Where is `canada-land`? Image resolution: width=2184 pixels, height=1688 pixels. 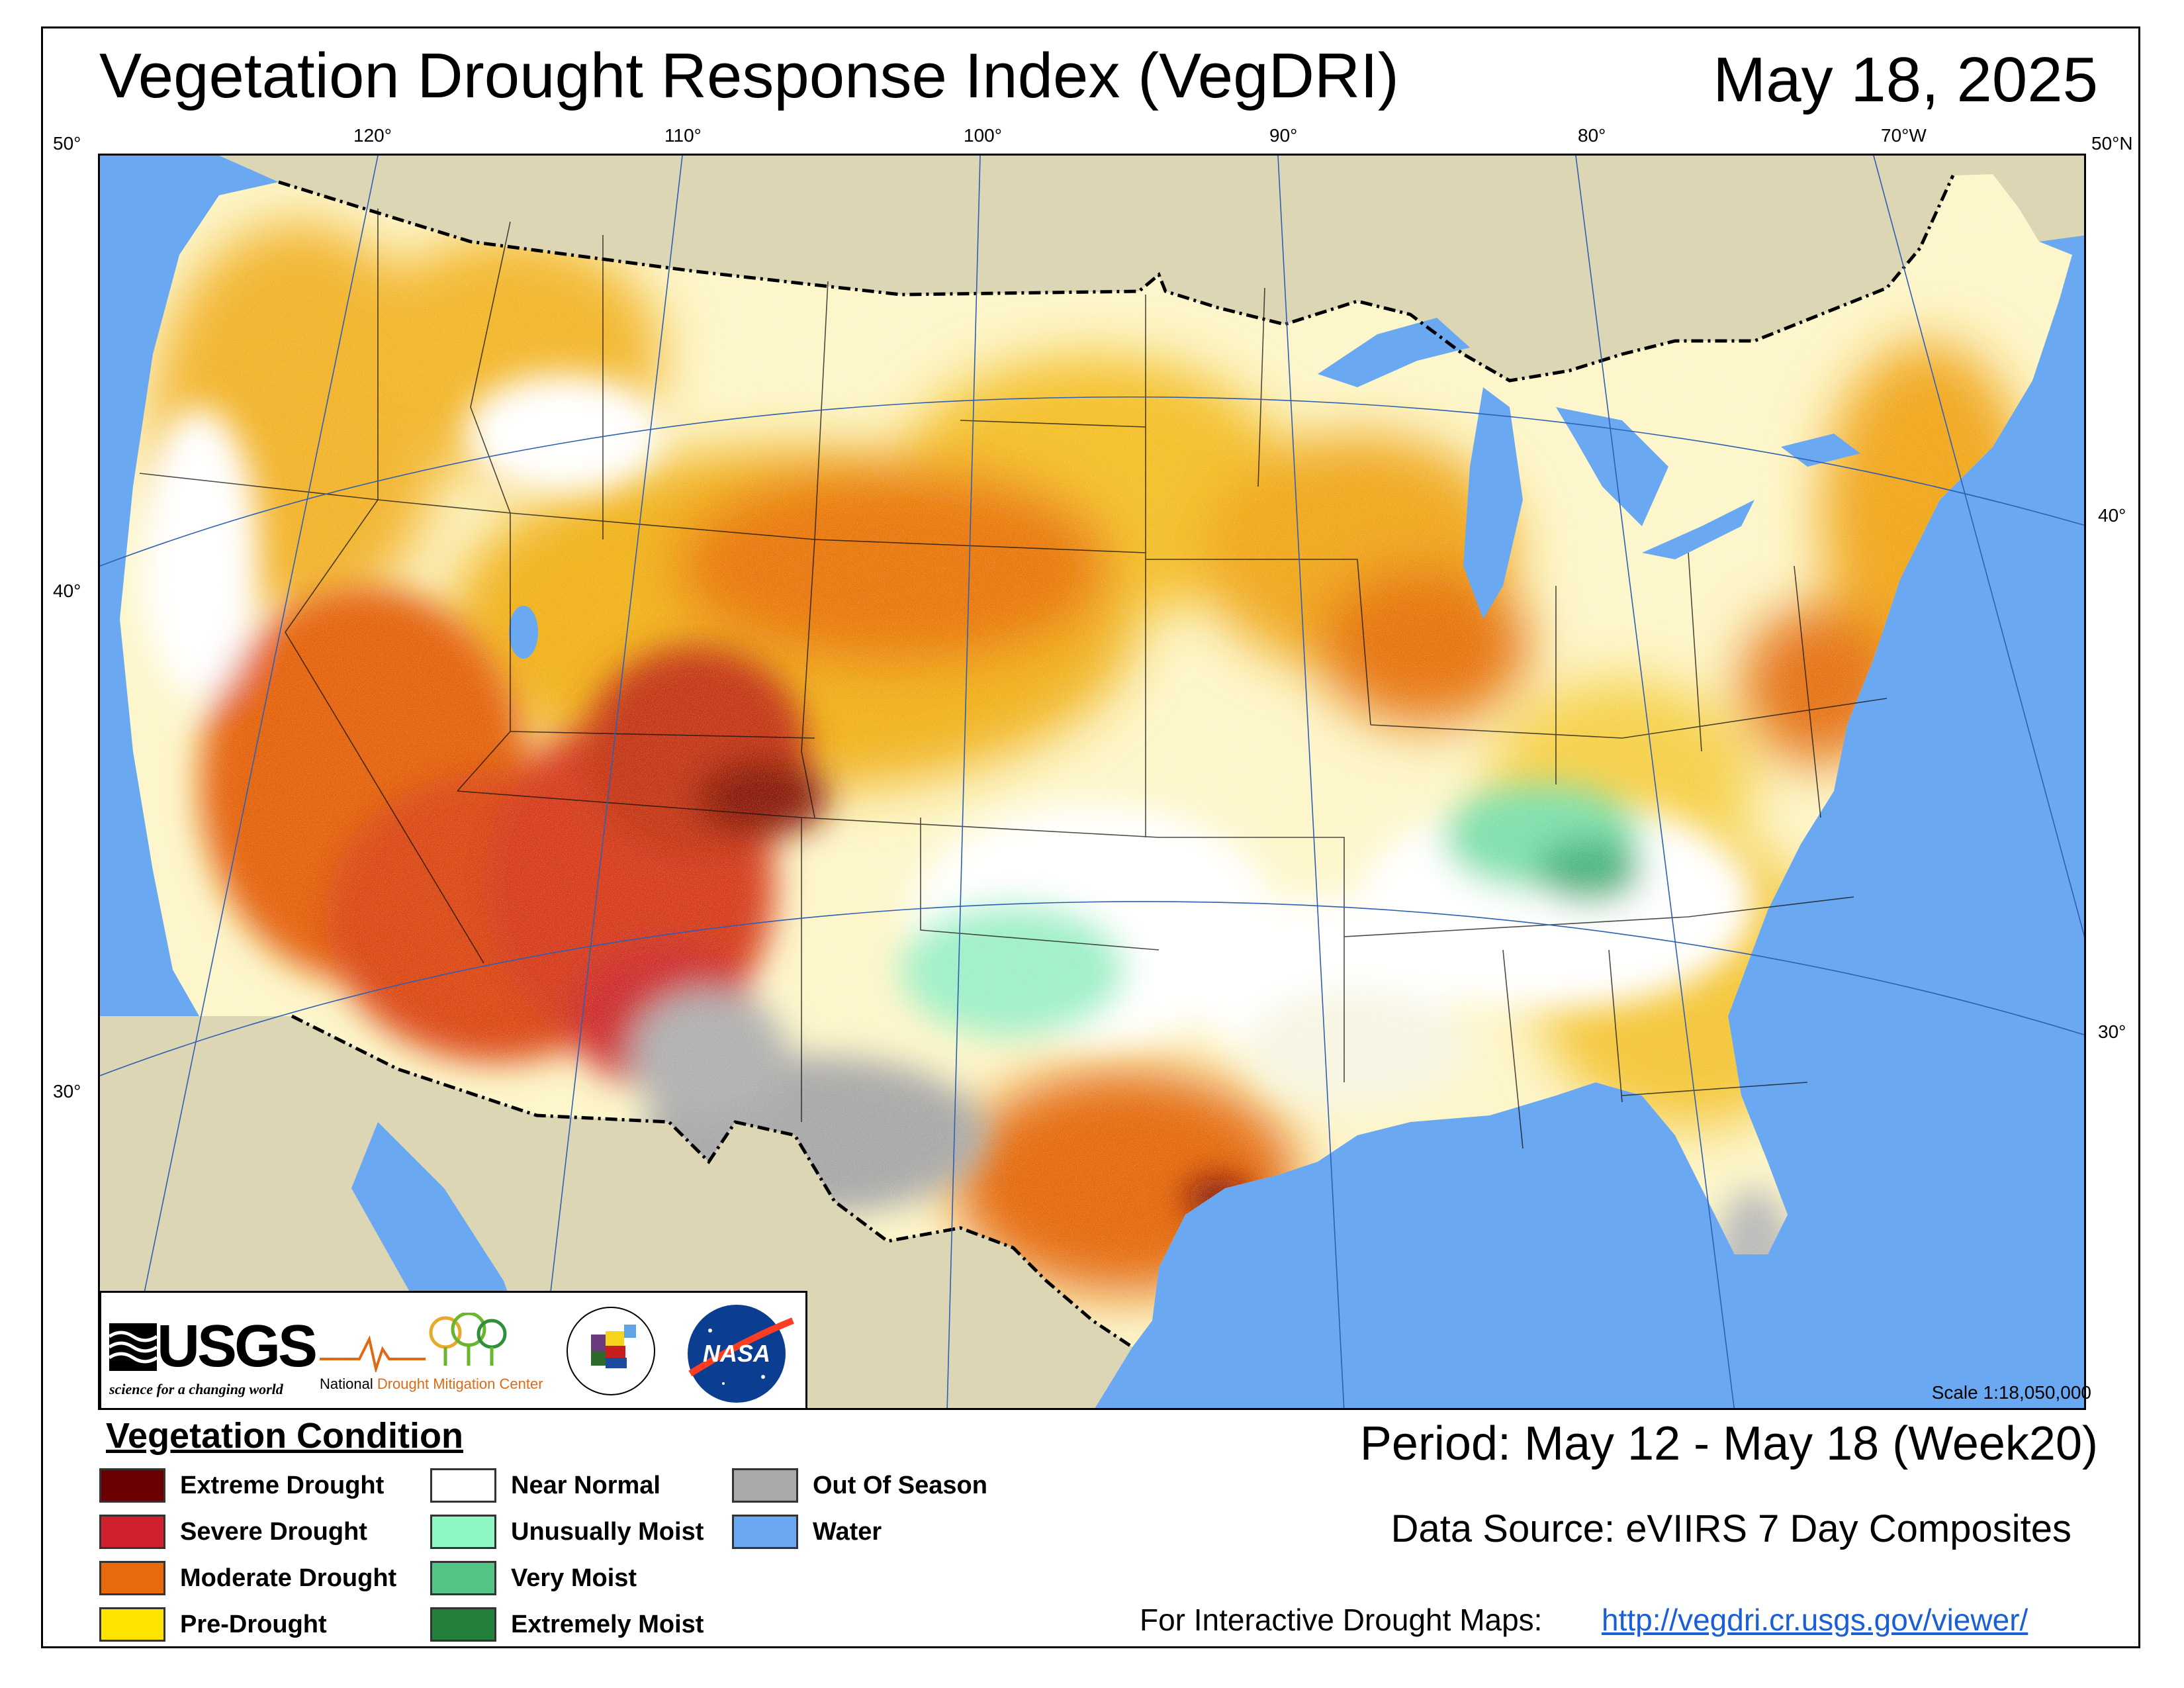
canada-land is located at coordinates (1092, 268).